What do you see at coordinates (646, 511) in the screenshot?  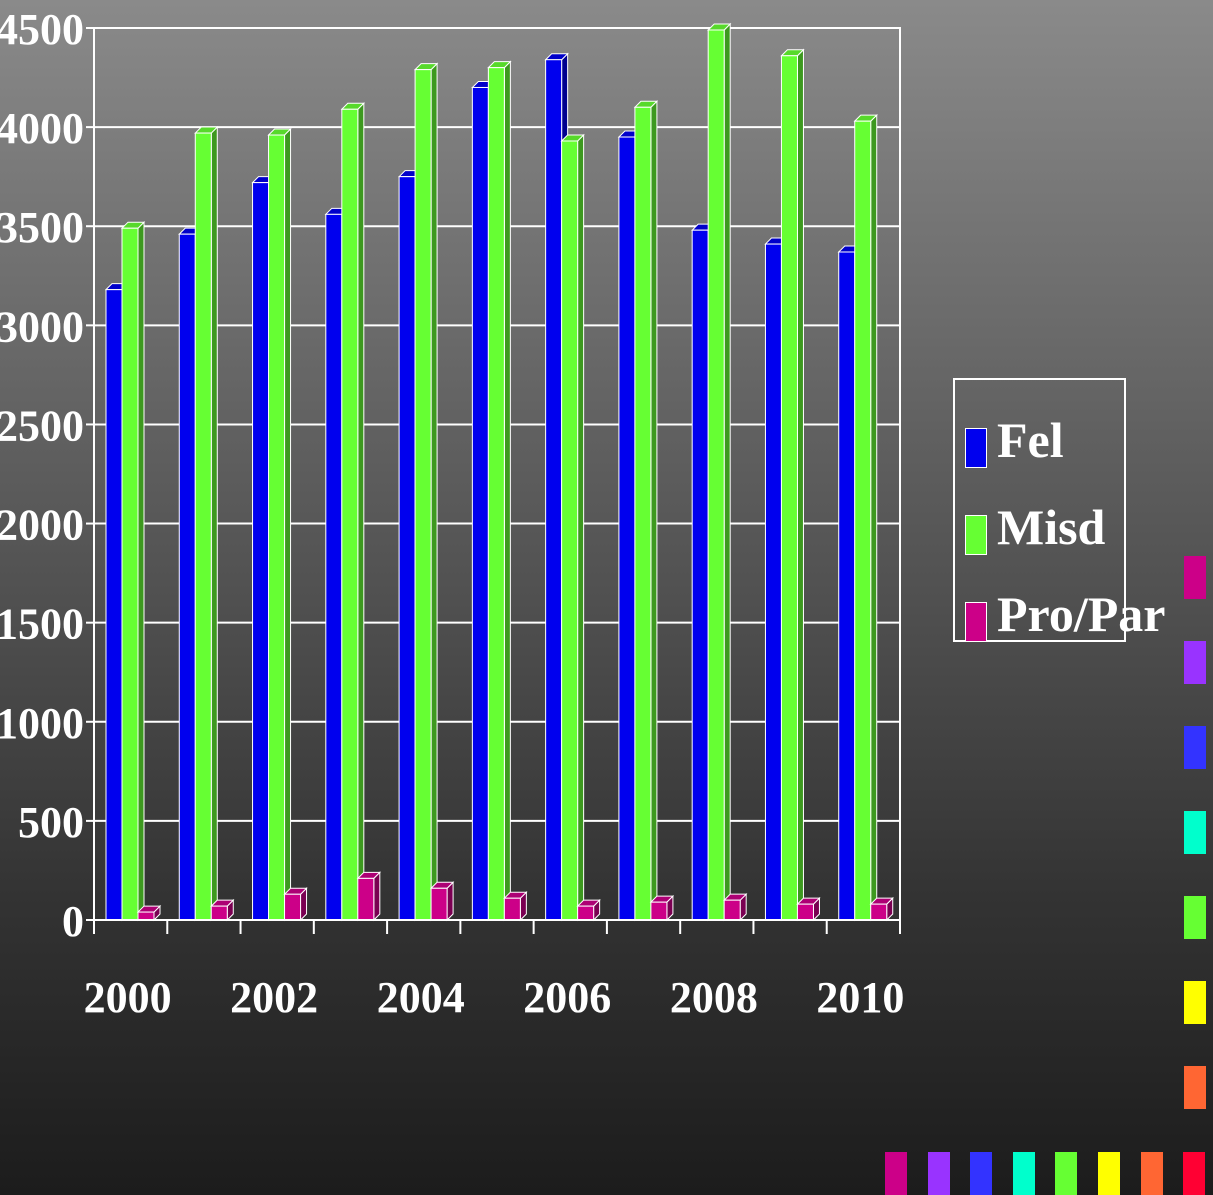 I see `bar-misd-2007` at bounding box center [646, 511].